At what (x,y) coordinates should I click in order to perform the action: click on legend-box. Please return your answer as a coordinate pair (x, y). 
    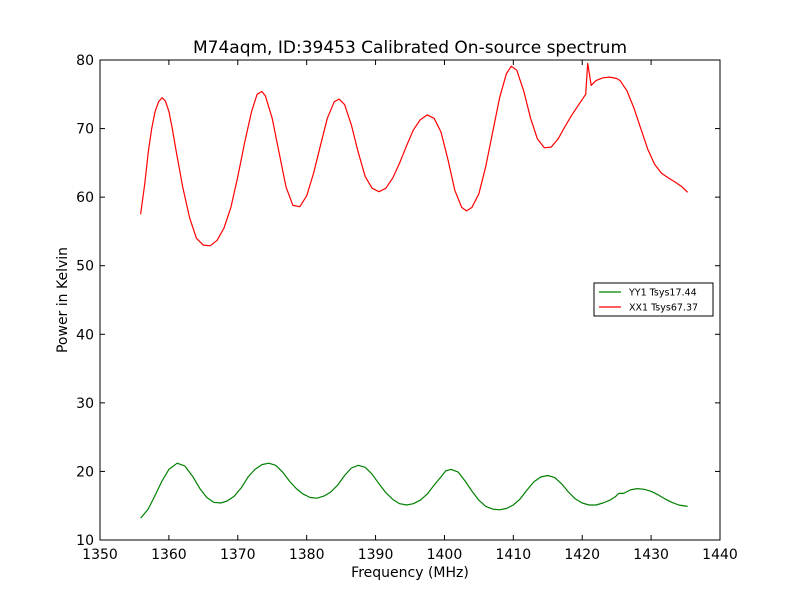
    Looking at the image, I should click on (653, 299).